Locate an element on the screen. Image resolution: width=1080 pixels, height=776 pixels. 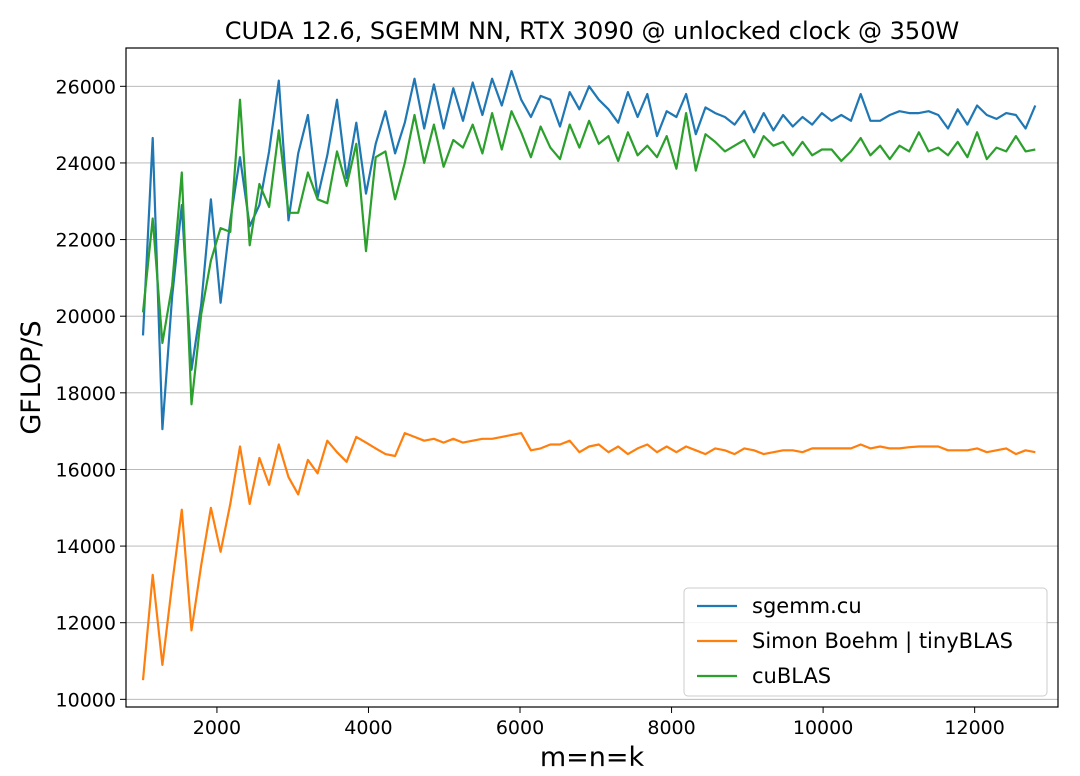
x-tick-label: 2000 is located at coordinates (217, 728).